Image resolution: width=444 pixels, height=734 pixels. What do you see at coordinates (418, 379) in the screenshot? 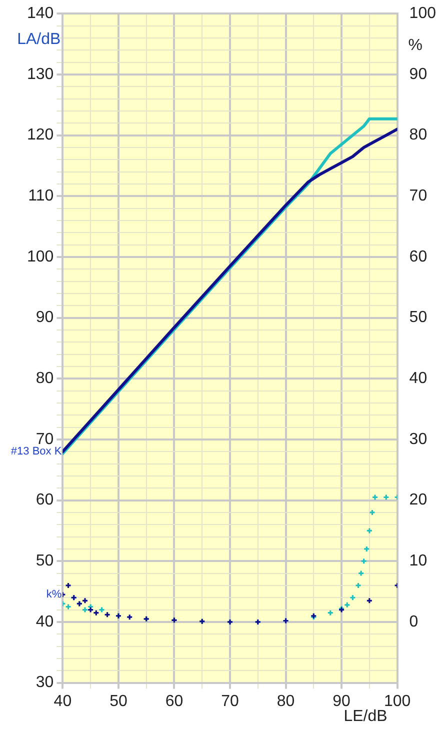
I see `y2-tick-label: 40` at bounding box center [418, 379].